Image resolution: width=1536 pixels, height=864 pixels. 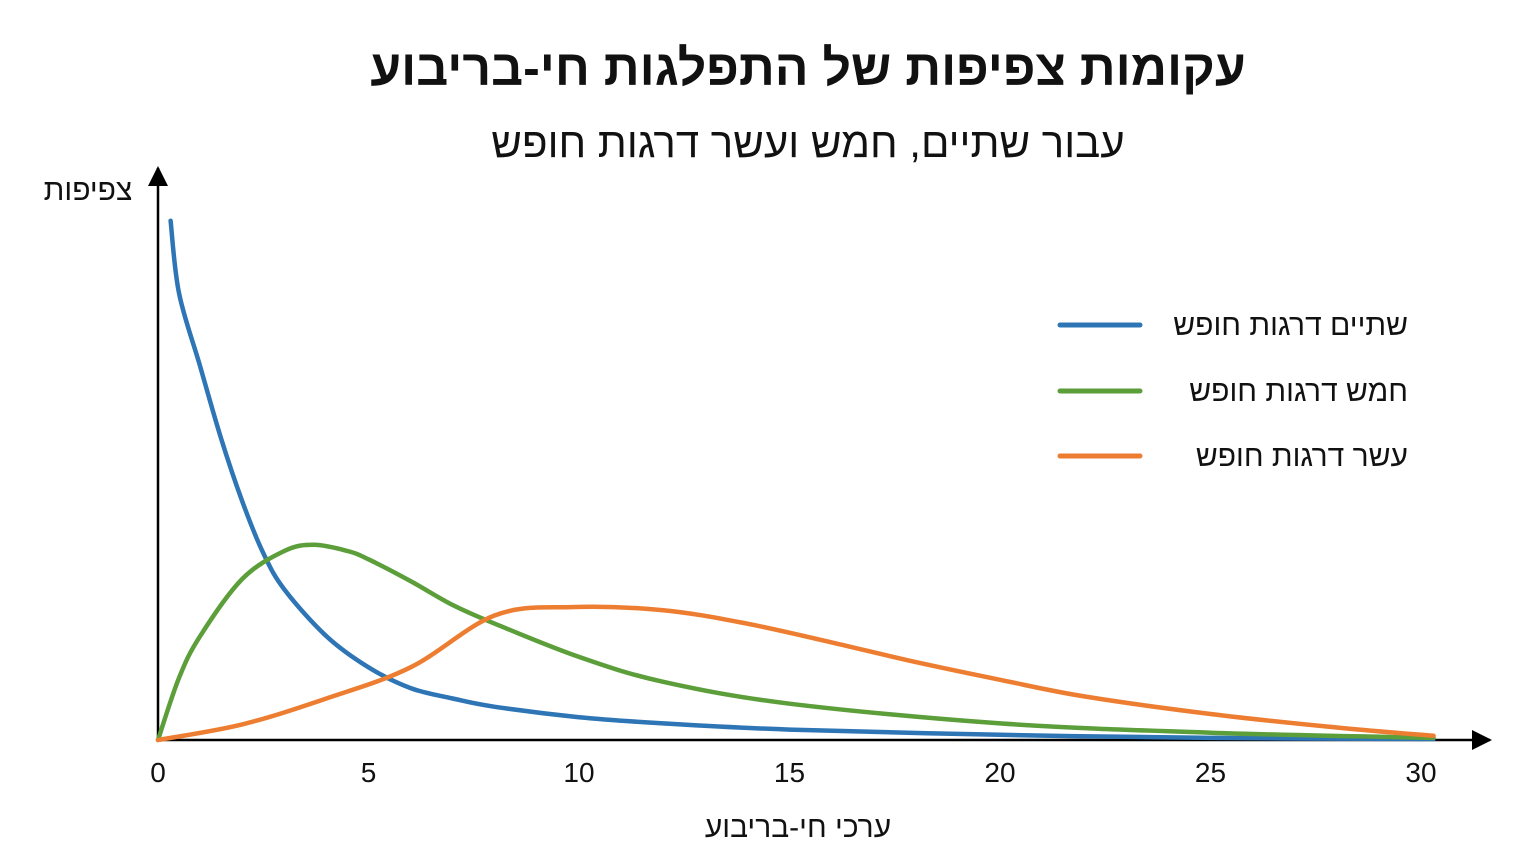 What do you see at coordinates (158, 772) in the screenshot?
I see `x-tick-label: 0` at bounding box center [158, 772].